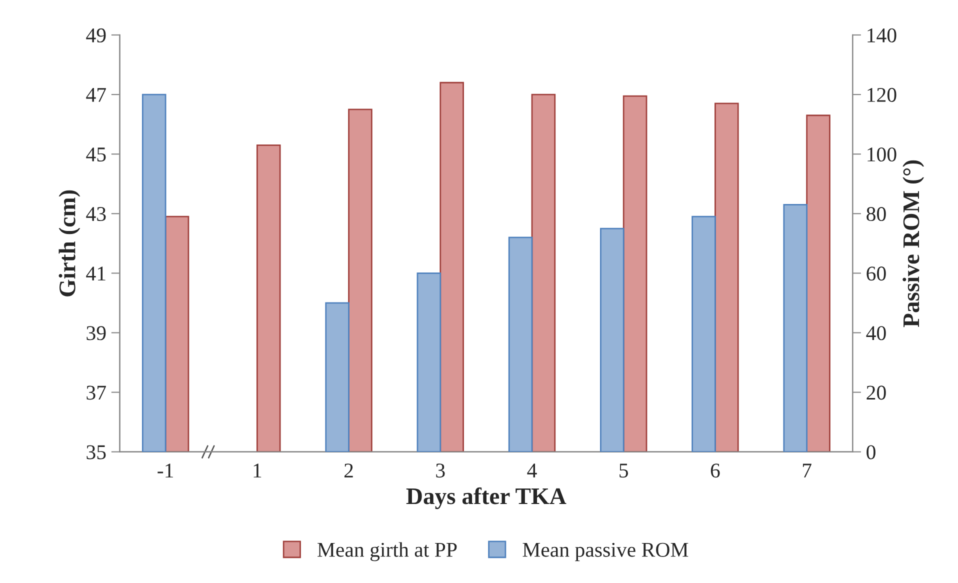  Describe the element at coordinates (69, 243) in the screenshot. I see `y-axis-title: Girth (cm)` at that location.